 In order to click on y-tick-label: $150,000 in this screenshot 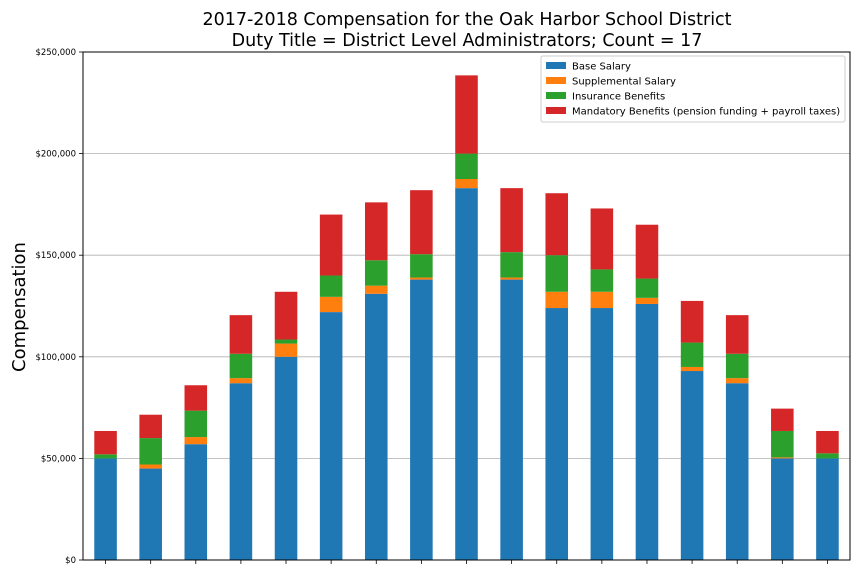, I will do `click(55, 256)`.